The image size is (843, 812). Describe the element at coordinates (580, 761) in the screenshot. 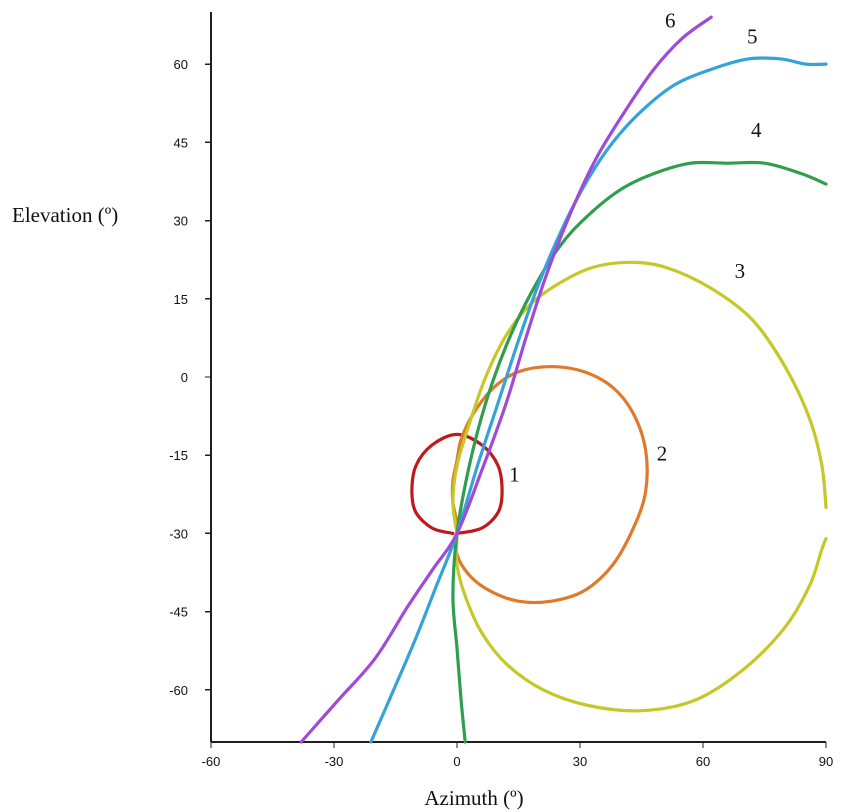

I see `x-tick-label: 30` at that location.